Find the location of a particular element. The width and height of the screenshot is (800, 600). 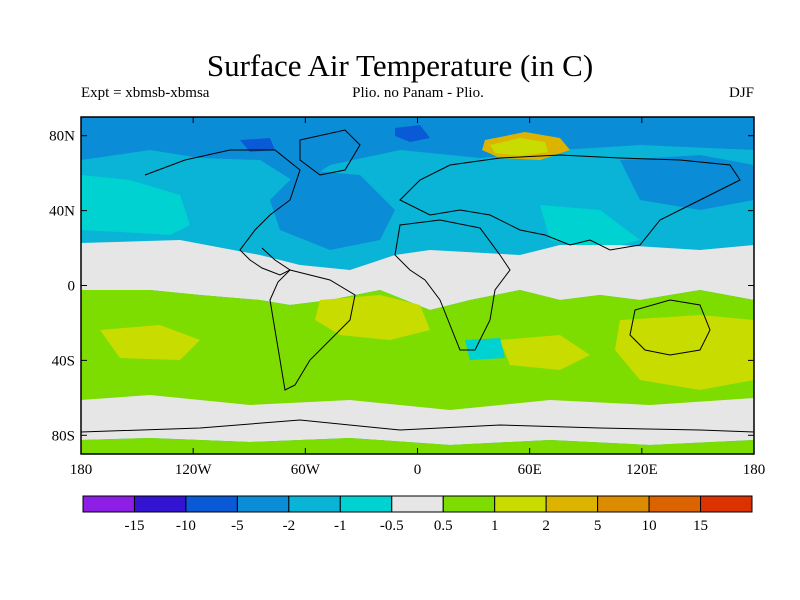

season-label: DJF is located at coordinates (741, 93).